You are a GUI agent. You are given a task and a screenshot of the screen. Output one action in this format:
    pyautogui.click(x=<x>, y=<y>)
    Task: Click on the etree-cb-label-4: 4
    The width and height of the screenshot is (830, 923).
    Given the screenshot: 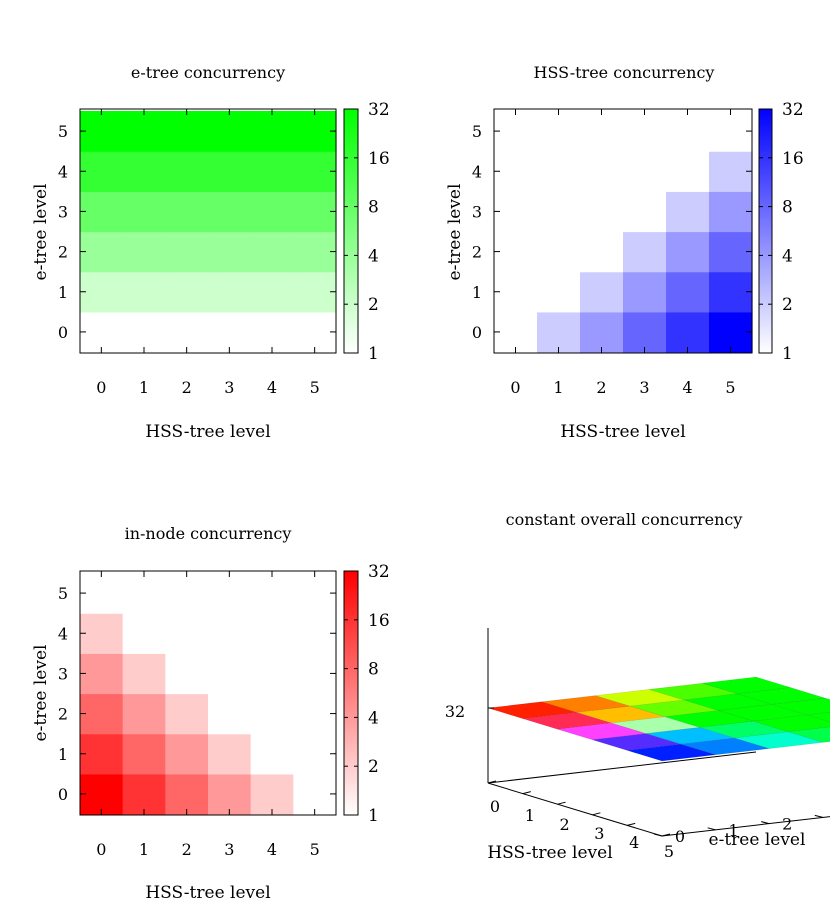 What is the action you would take?
    pyautogui.click(x=373, y=256)
    